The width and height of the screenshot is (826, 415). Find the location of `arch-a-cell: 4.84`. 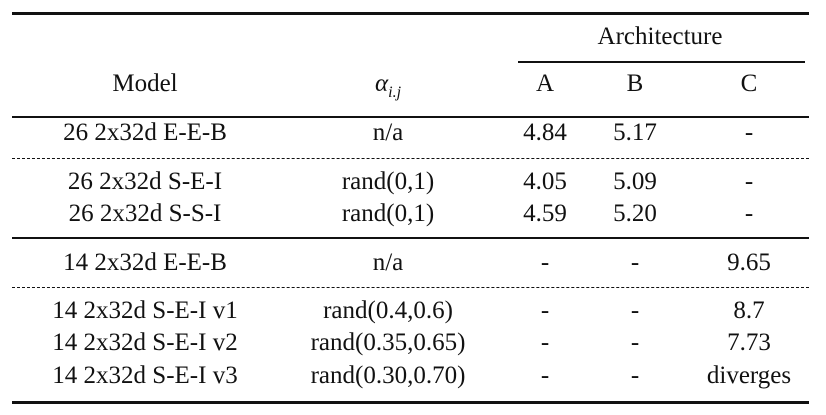

arch-a-cell: 4.84 is located at coordinates (545, 132).